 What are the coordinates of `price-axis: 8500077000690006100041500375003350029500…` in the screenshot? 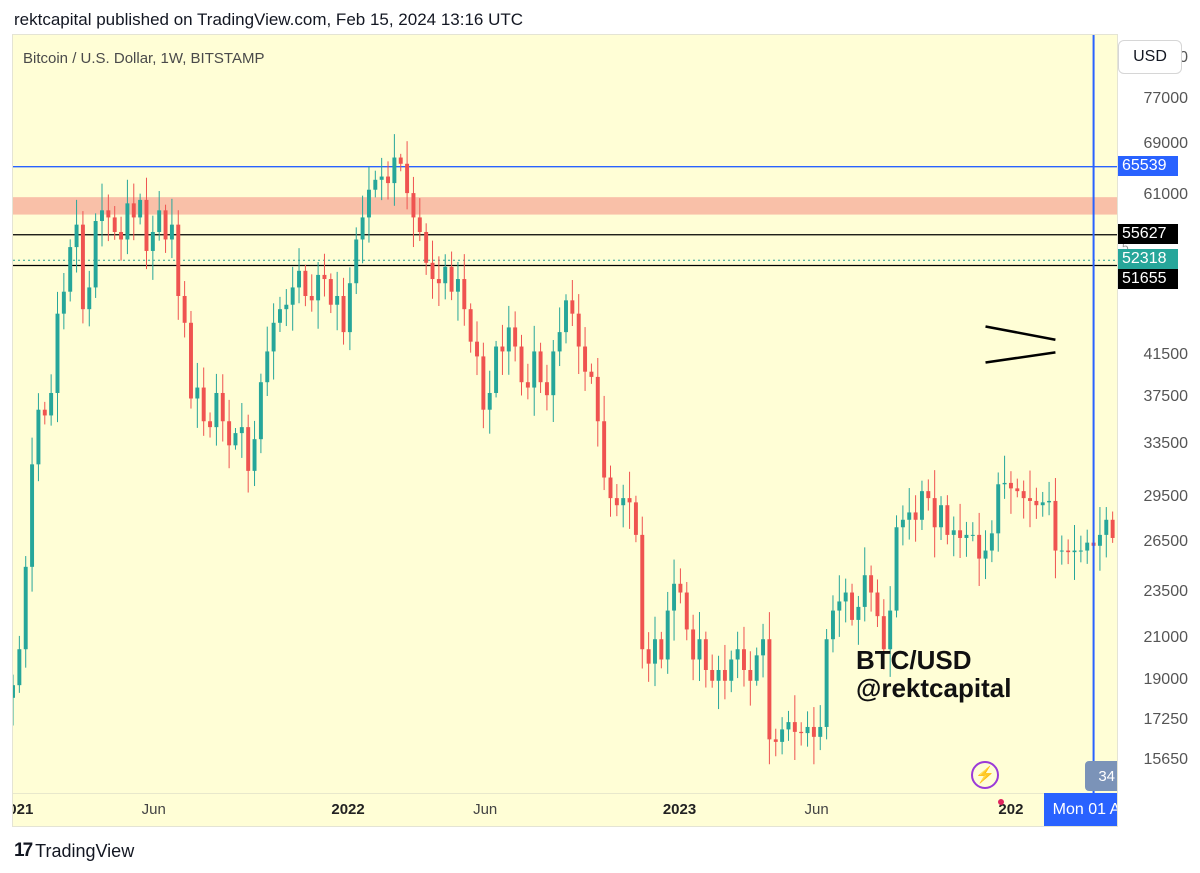 It's located at (1159, 430).